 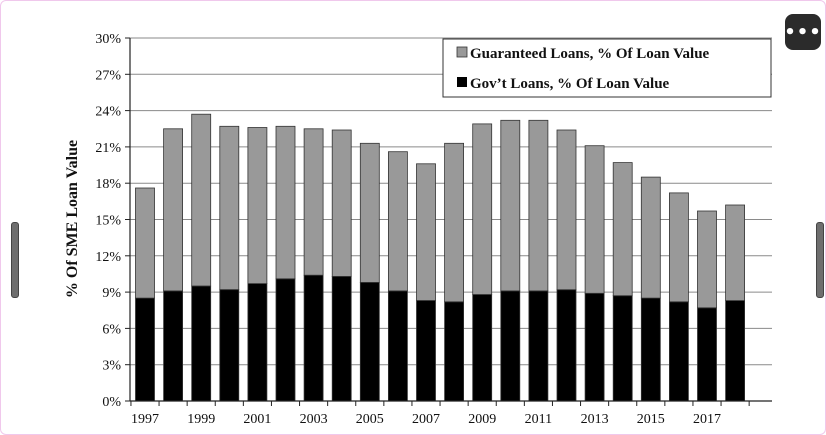 I want to click on x-tick-label: 2011, so click(x=538, y=419).